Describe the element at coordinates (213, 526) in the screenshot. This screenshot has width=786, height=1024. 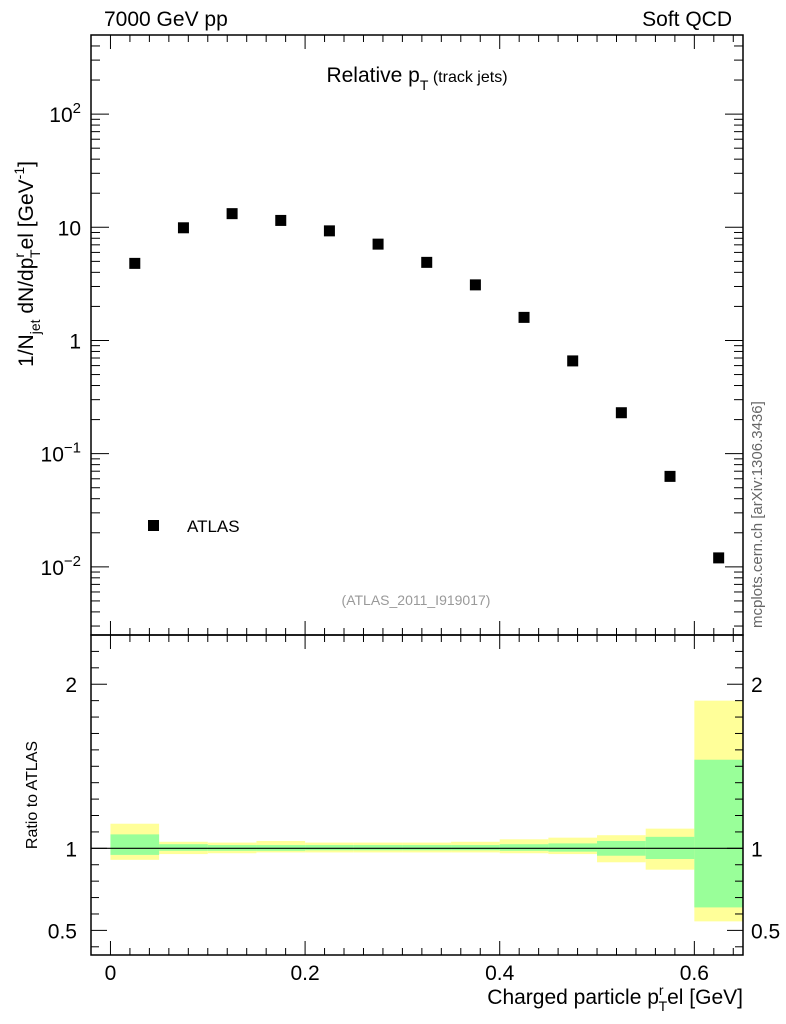
I see `legend-label: ATLAS` at that location.